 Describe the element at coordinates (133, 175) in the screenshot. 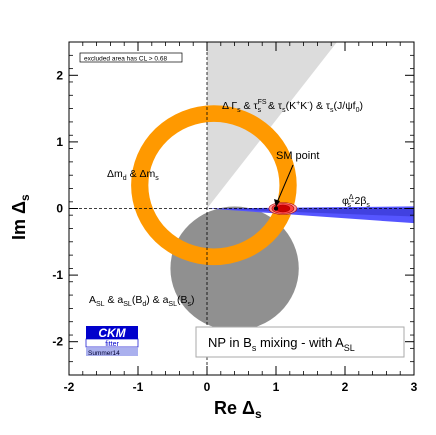

I see `dm-label: Δmd & Δms` at that location.